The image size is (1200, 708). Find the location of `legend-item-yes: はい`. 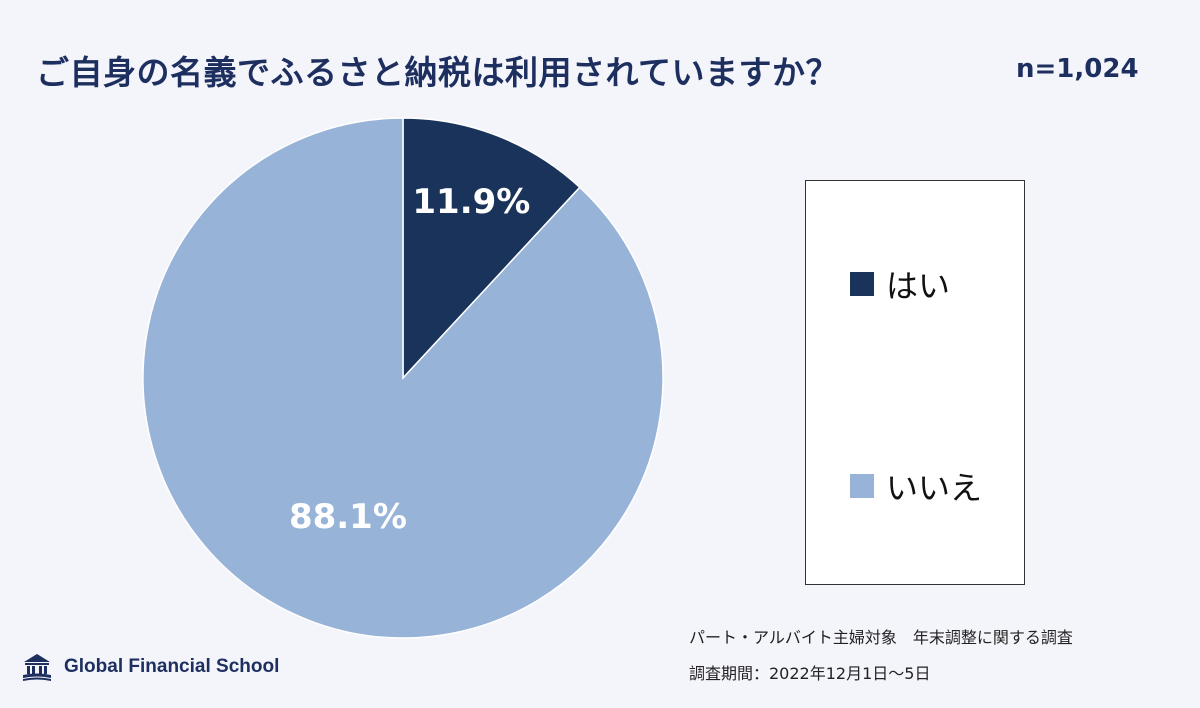

legend-item-yes: はい is located at coordinates (900, 284).